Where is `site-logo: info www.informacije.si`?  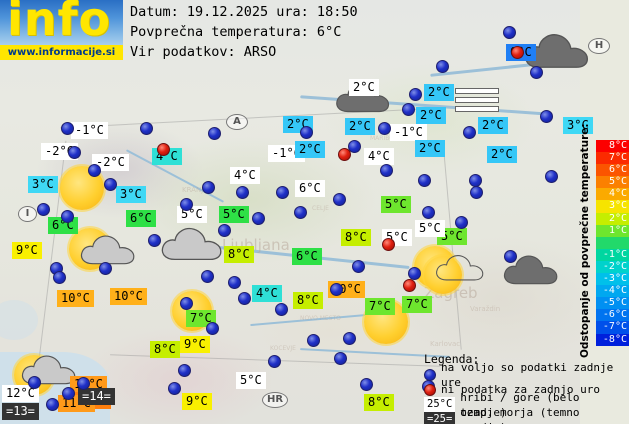
site-logo: info www.informacije.si is located at coordinates (61, 30).